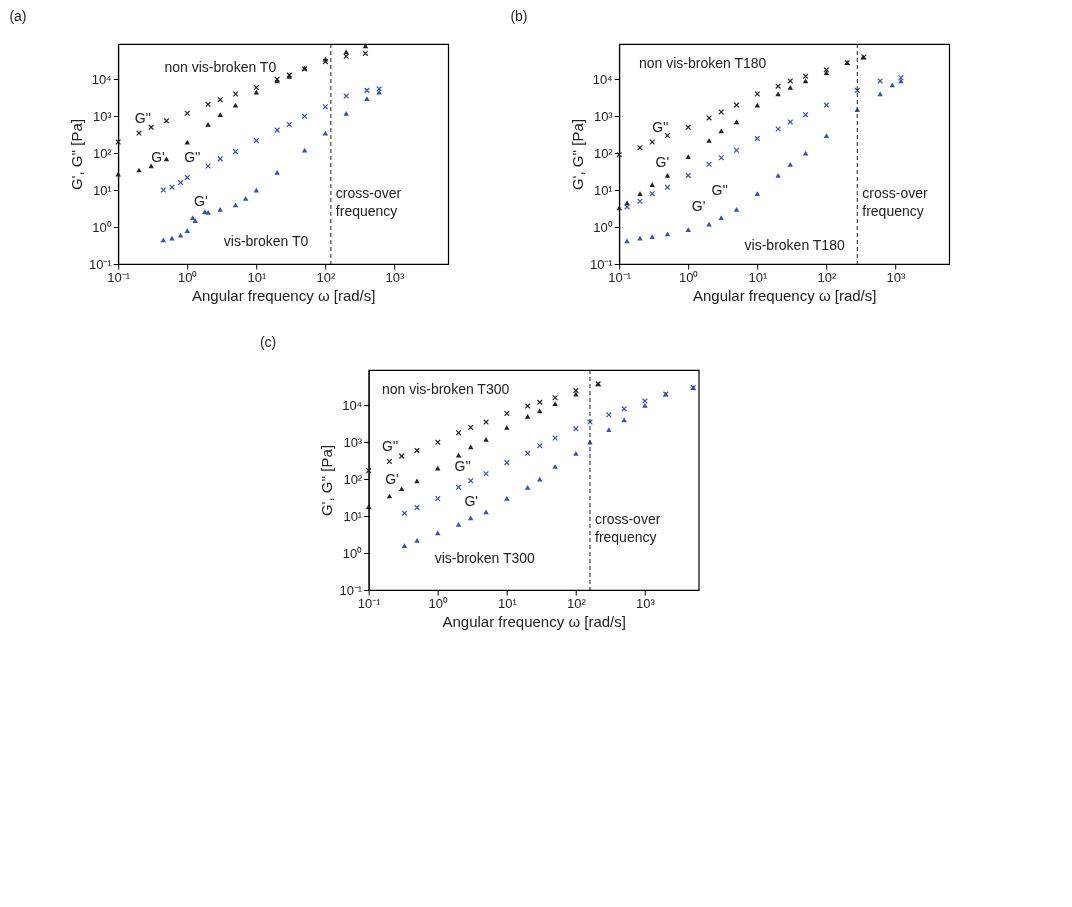 Image resolution: width=1072 pixels, height=907 pixels. Describe the element at coordinates (794, 245) in the screenshot. I see `annotation: vis-broken T180` at that location.